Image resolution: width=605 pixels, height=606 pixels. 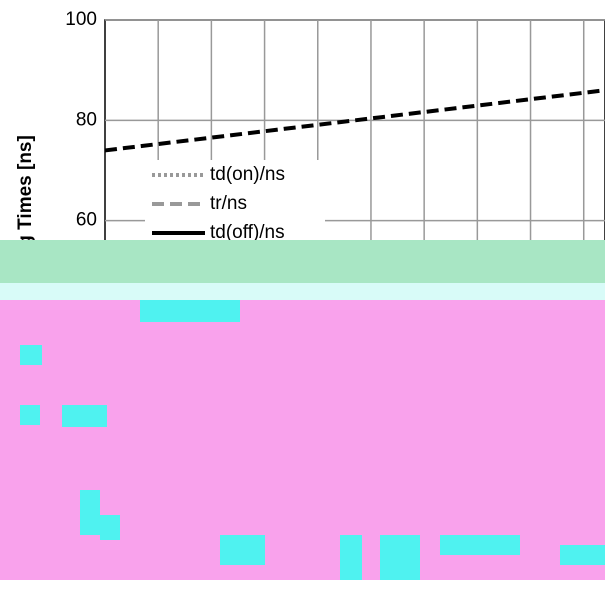 What do you see at coordinates (86, 119) in the screenshot?
I see `y-tick-label: 80` at bounding box center [86, 119].